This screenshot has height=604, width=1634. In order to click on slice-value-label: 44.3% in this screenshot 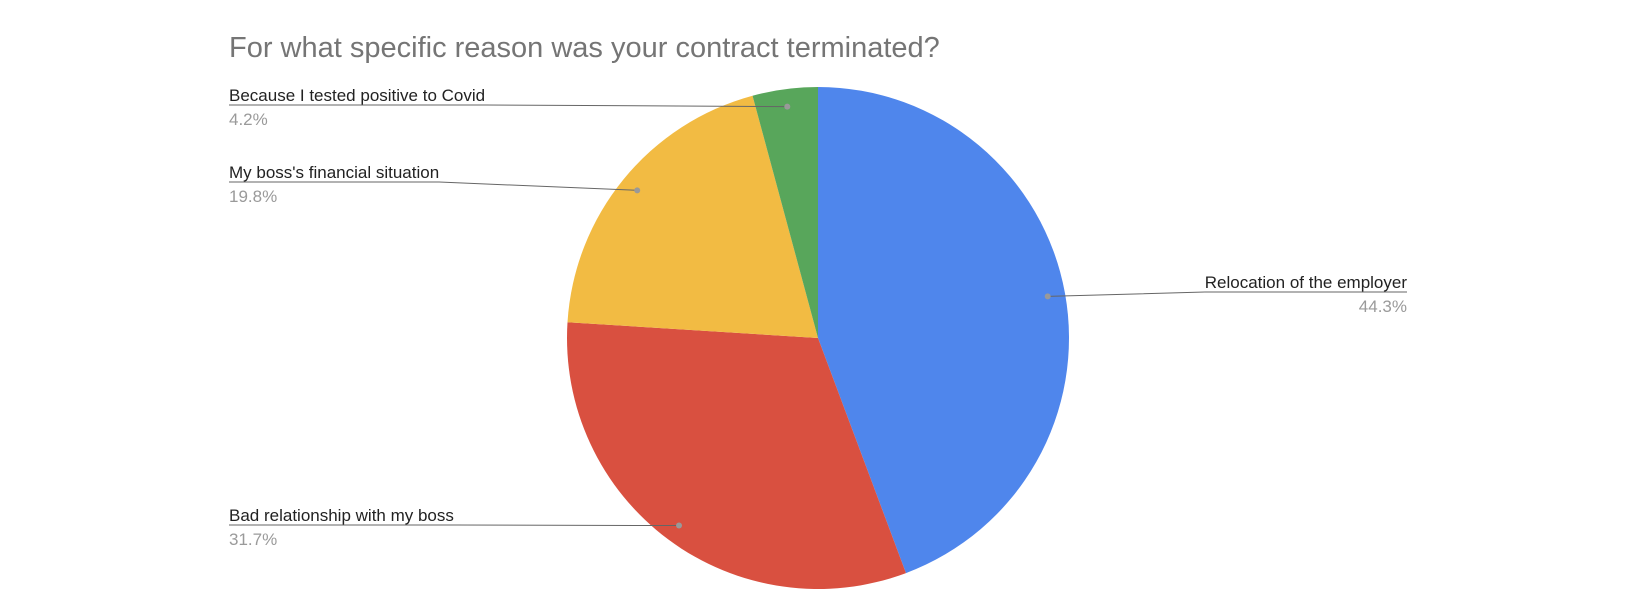, I will do `click(1383, 306)`.